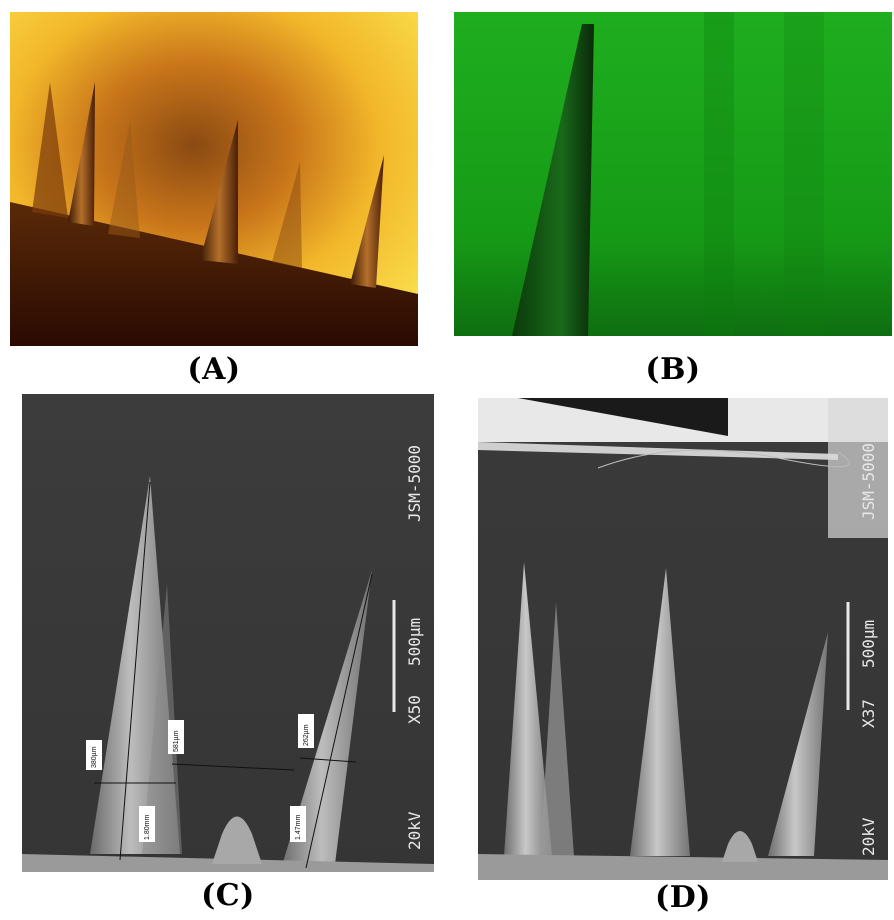 The width and height of the screenshot is (894, 920). I want to click on measurement-262um: 262µm, so click(306, 735).